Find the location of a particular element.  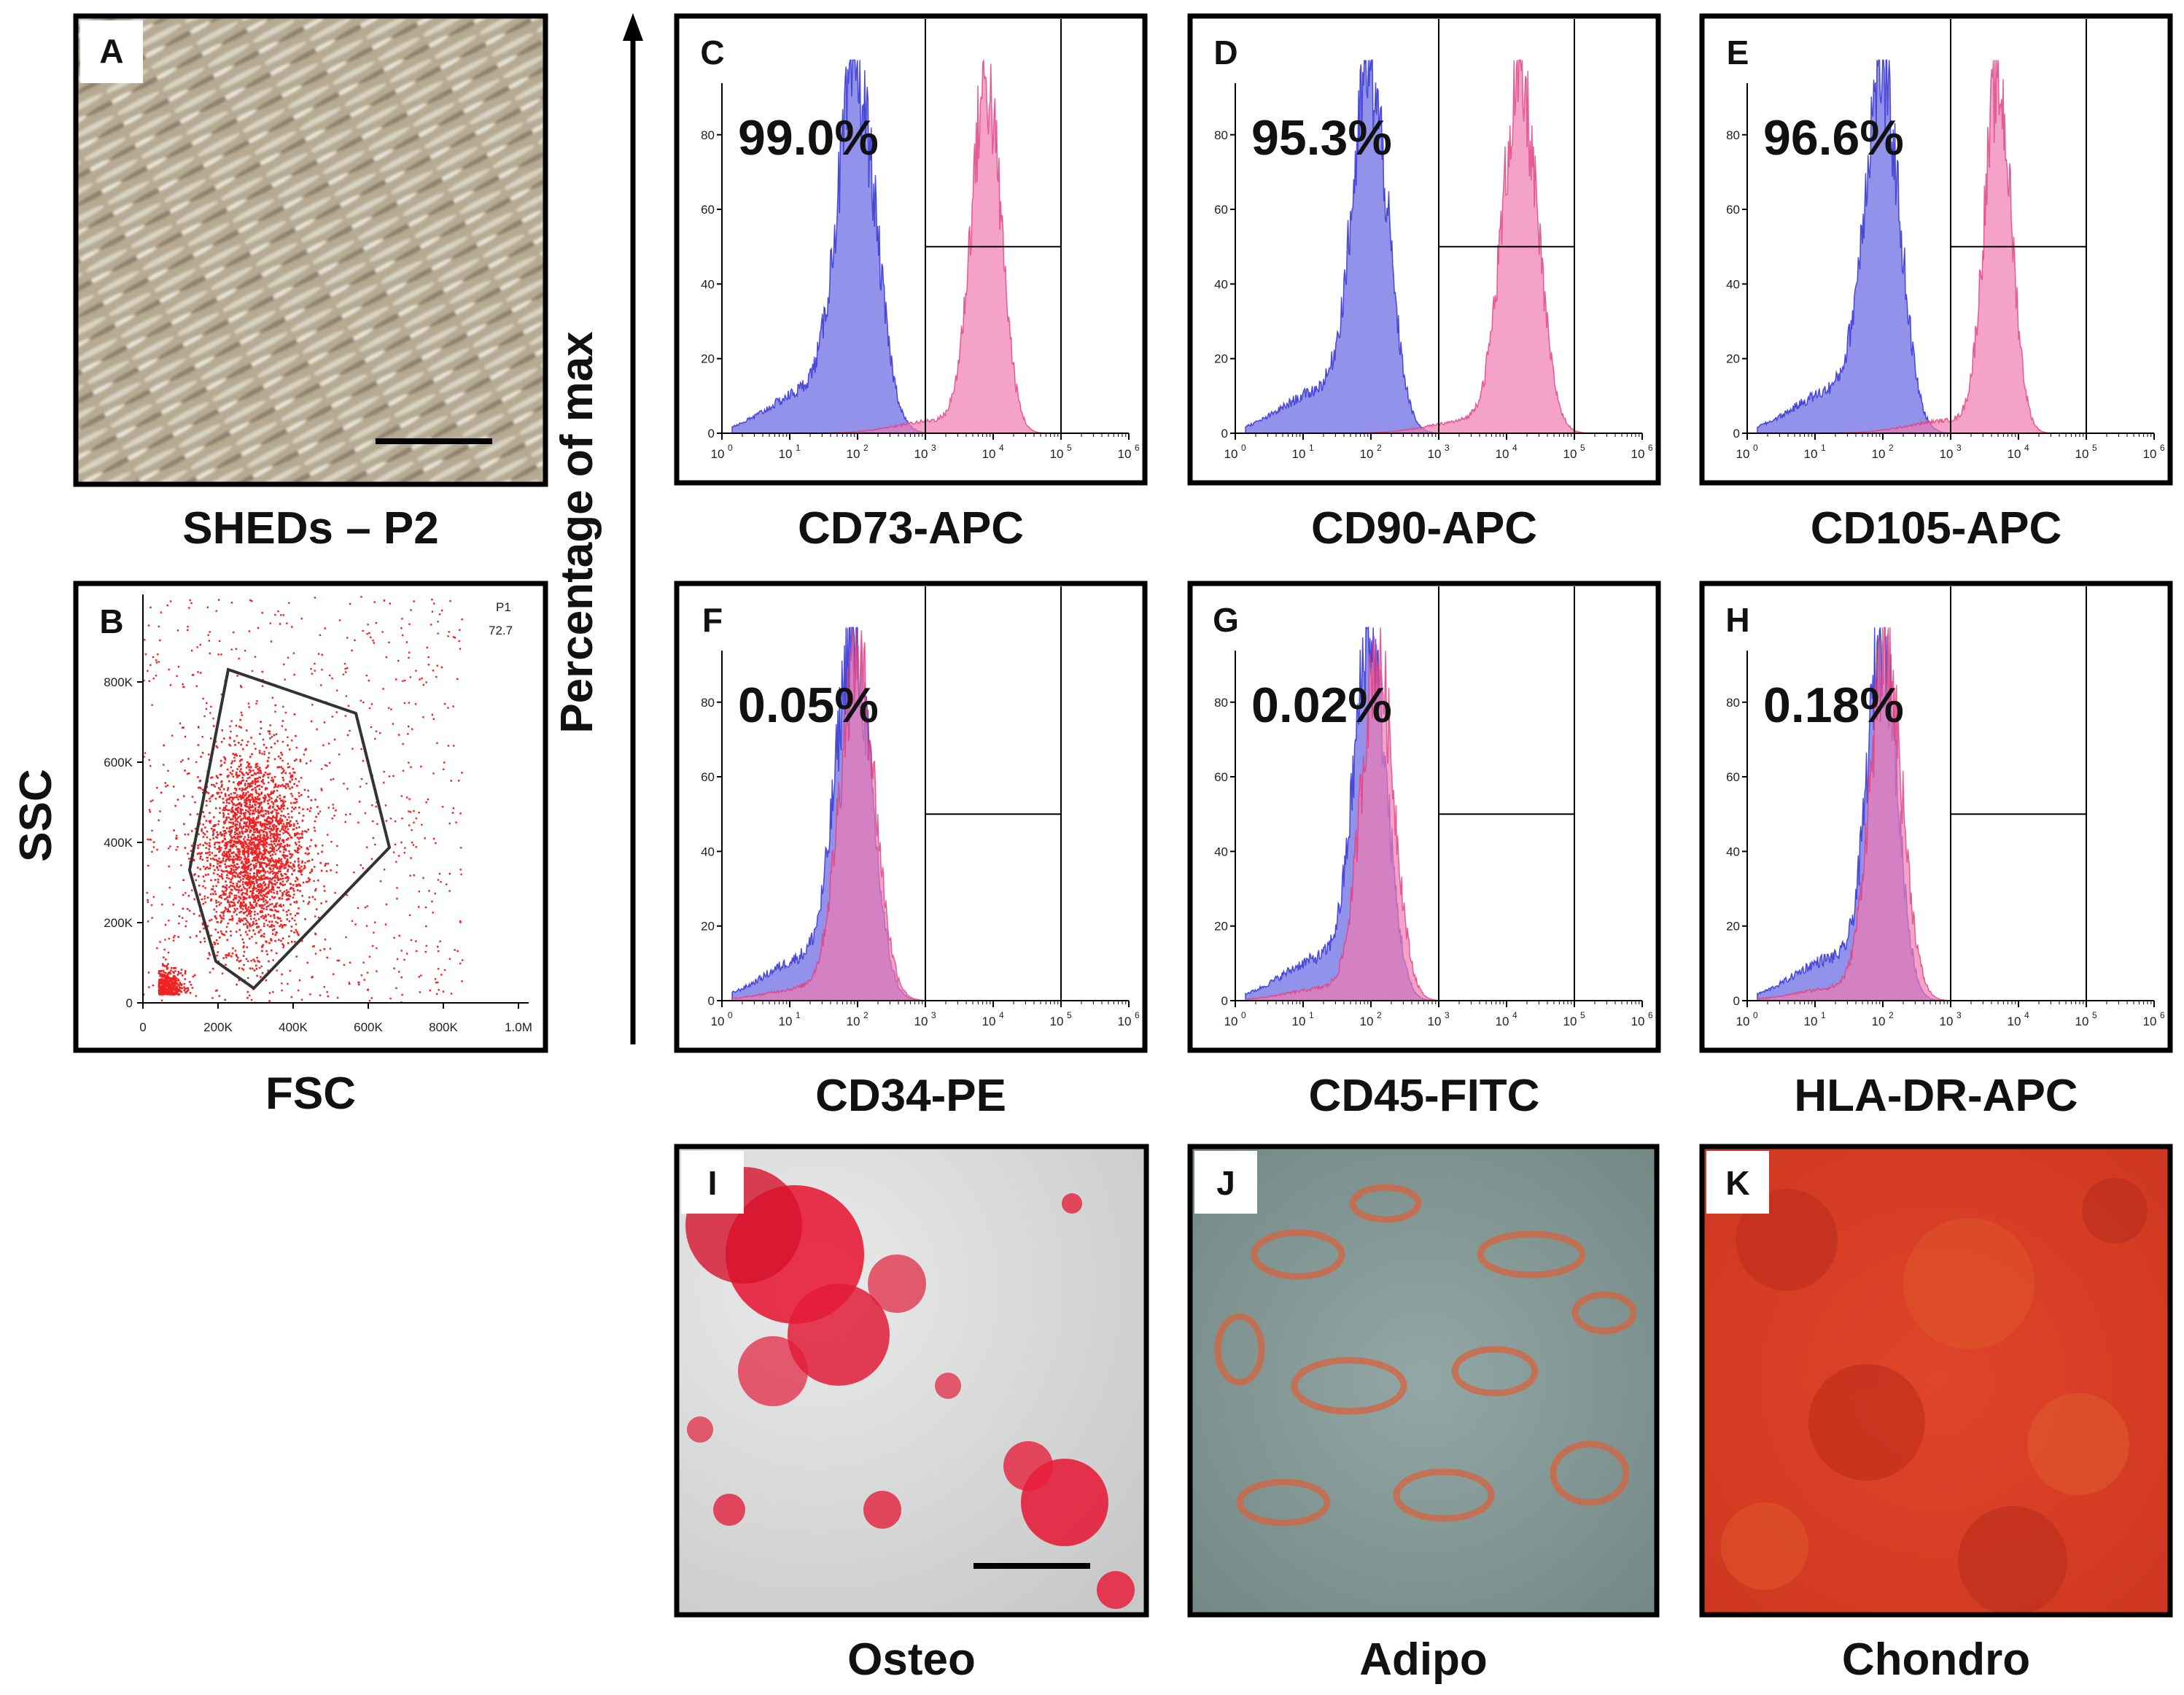

positive-percent-label: 99.0% is located at coordinates (808, 138).